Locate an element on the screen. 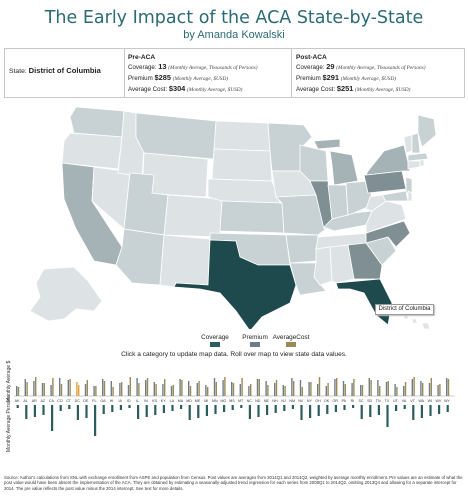 This screenshot has height=500, width=468. avgcost-bar-wy is located at coordinates (448, 387).